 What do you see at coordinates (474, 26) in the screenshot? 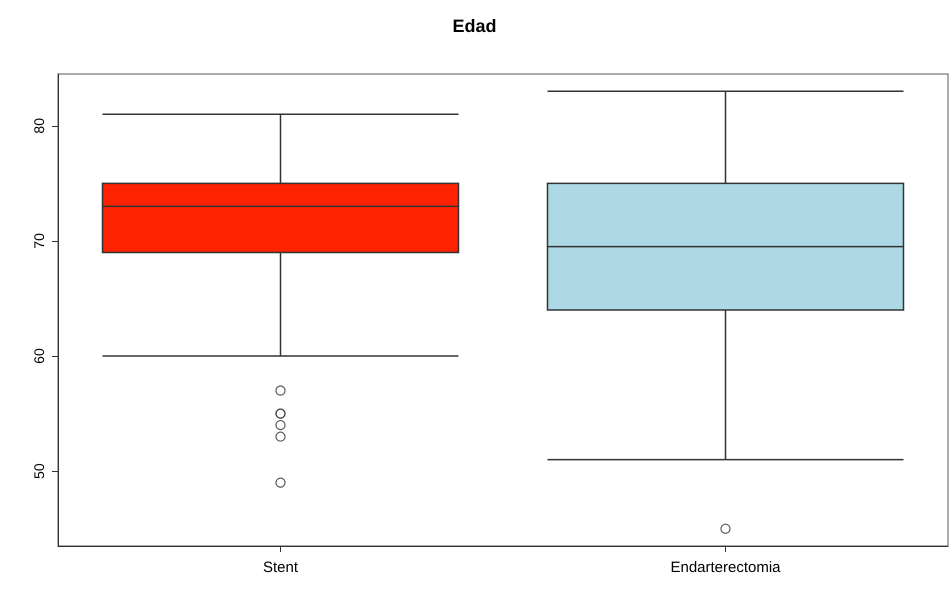
I see `chart-title: Edad` at bounding box center [474, 26].